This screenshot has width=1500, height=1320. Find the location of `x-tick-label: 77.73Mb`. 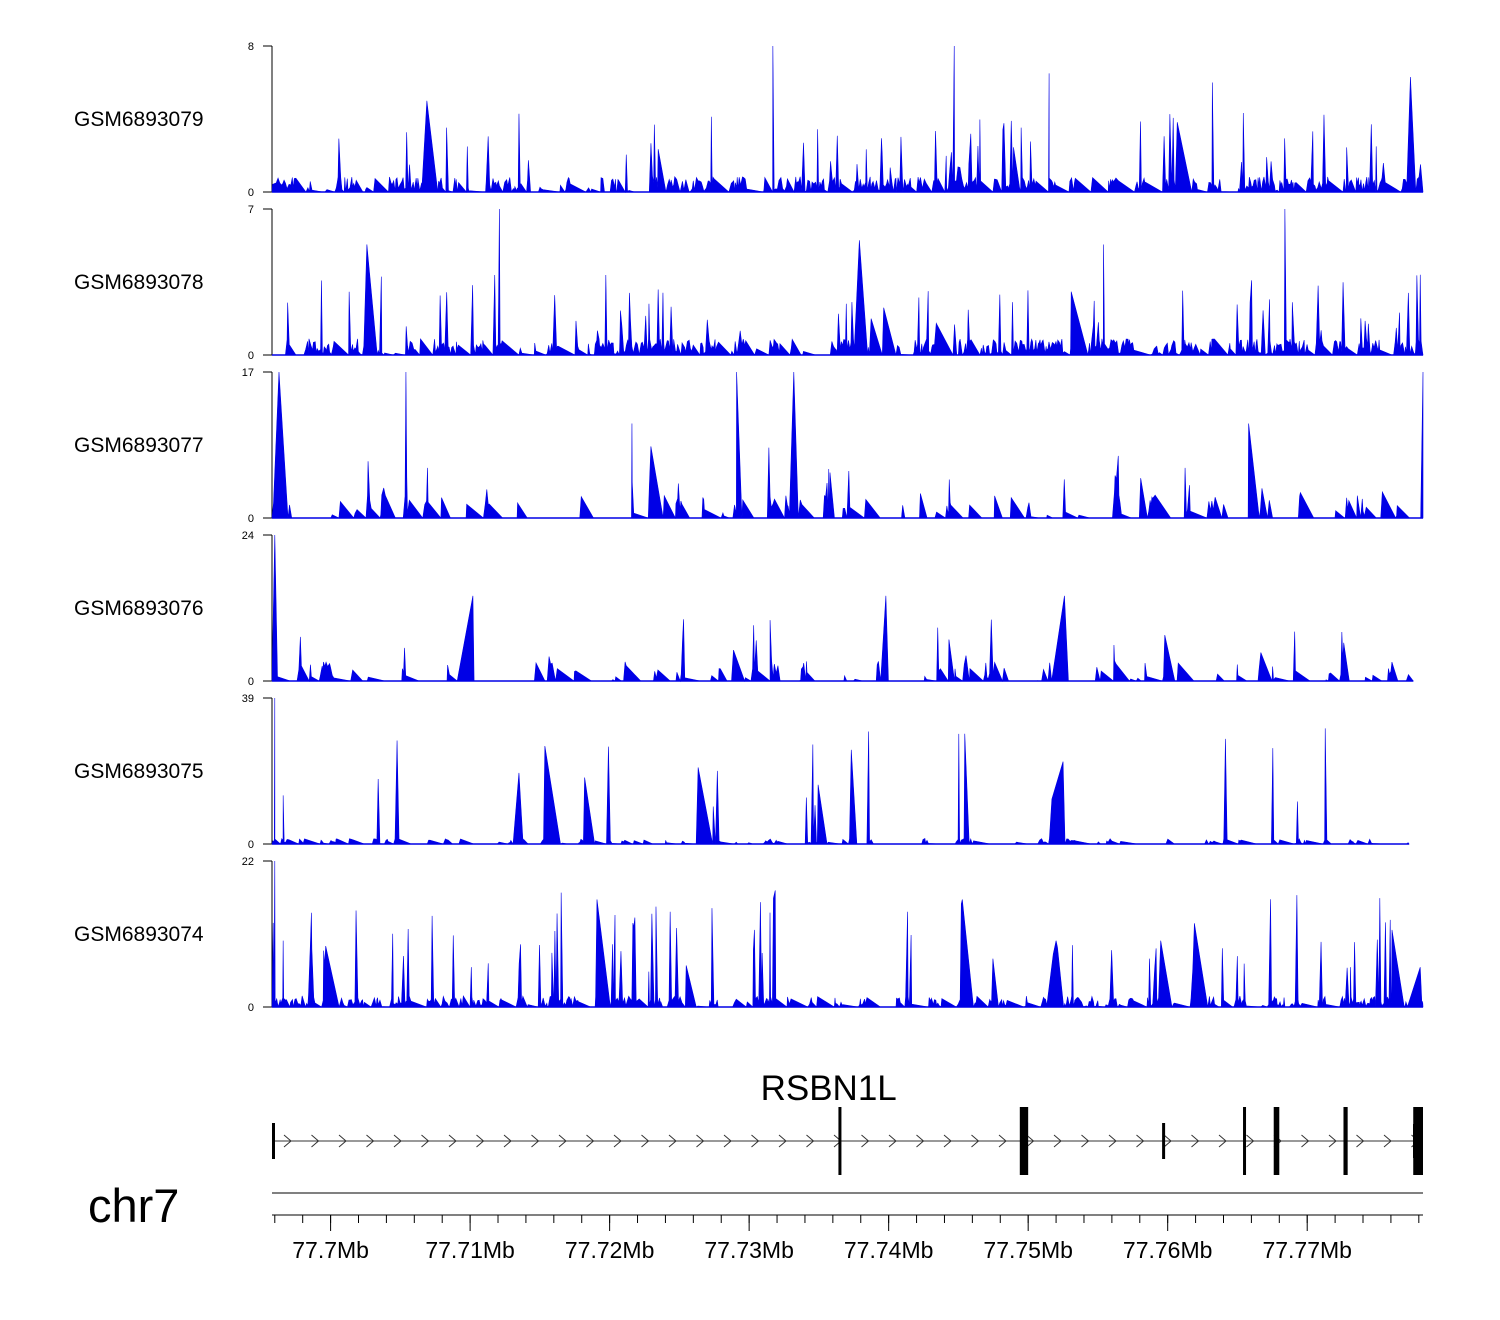

x-tick-label: 77.73Mb is located at coordinates (749, 1250).